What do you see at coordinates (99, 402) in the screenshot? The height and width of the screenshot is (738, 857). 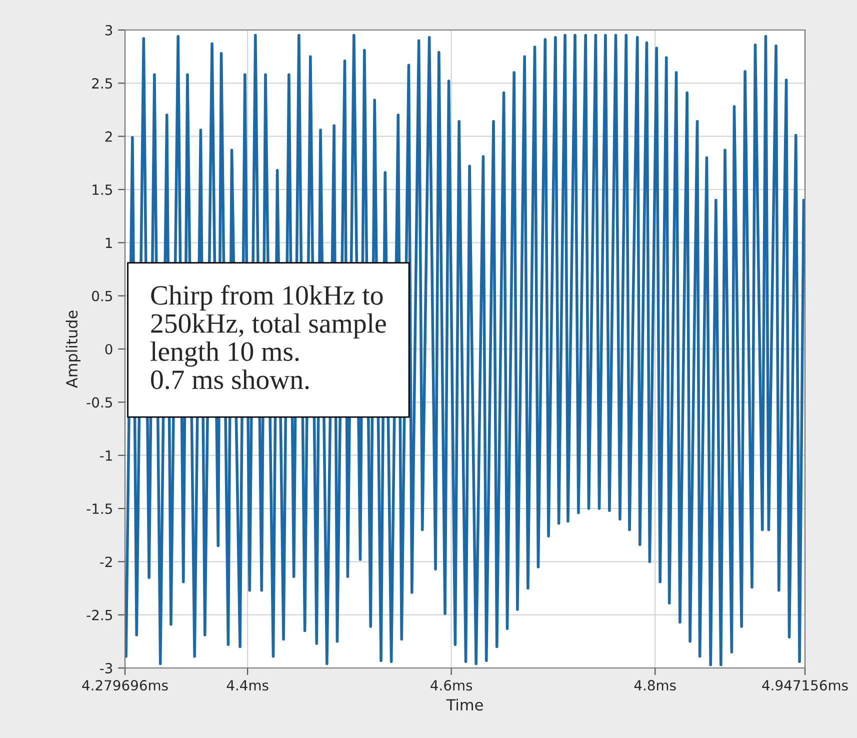 I see `y-tick-label: -0.5` at bounding box center [99, 402].